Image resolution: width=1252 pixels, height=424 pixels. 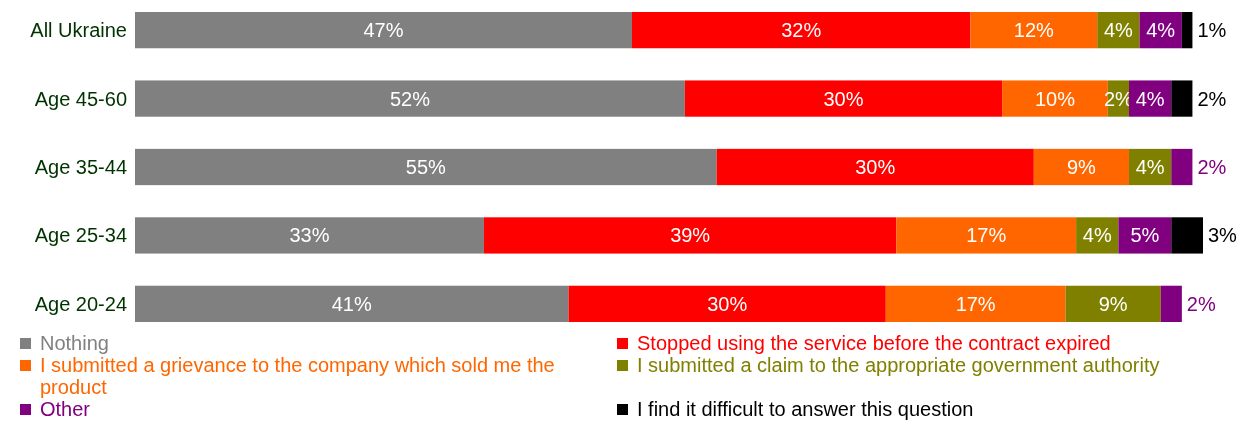 I want to click on data-label: 32%, so click(x=801, y=30).